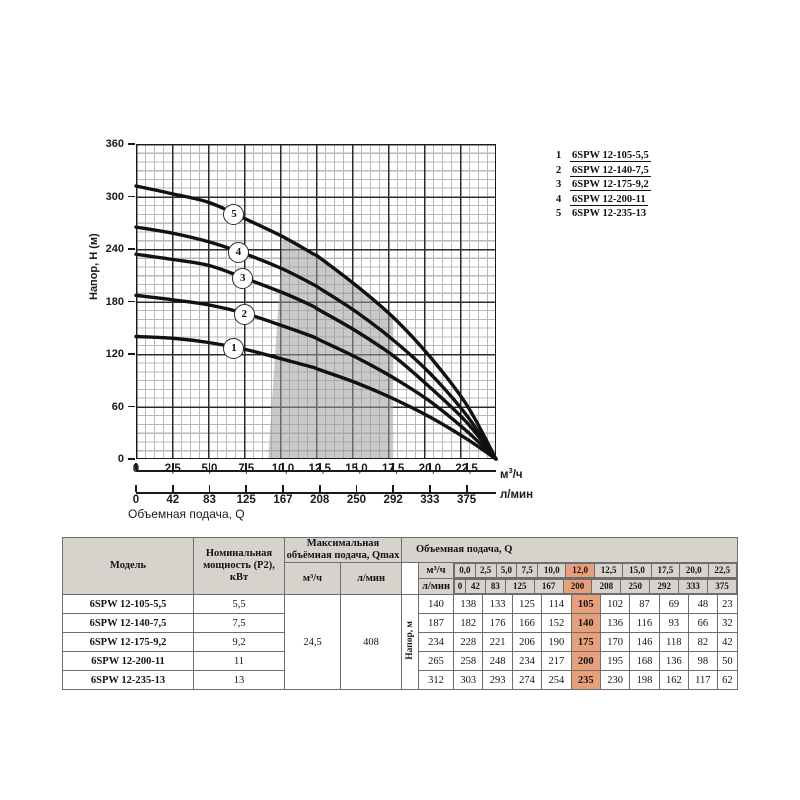 This screenshot has height=800, width=800. I want to click on flow-lmin-cell: 375, so click(722, 587).